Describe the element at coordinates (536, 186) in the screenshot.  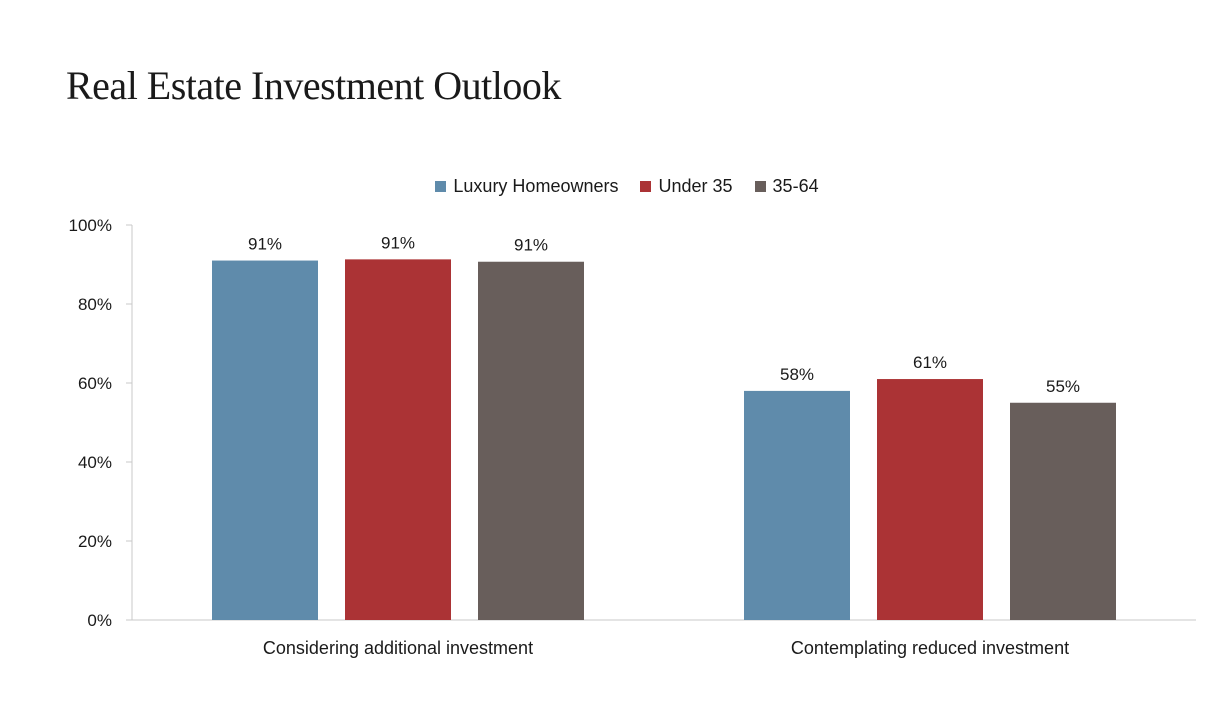
I see `legend-label: Luxury Homeowners` at that location.